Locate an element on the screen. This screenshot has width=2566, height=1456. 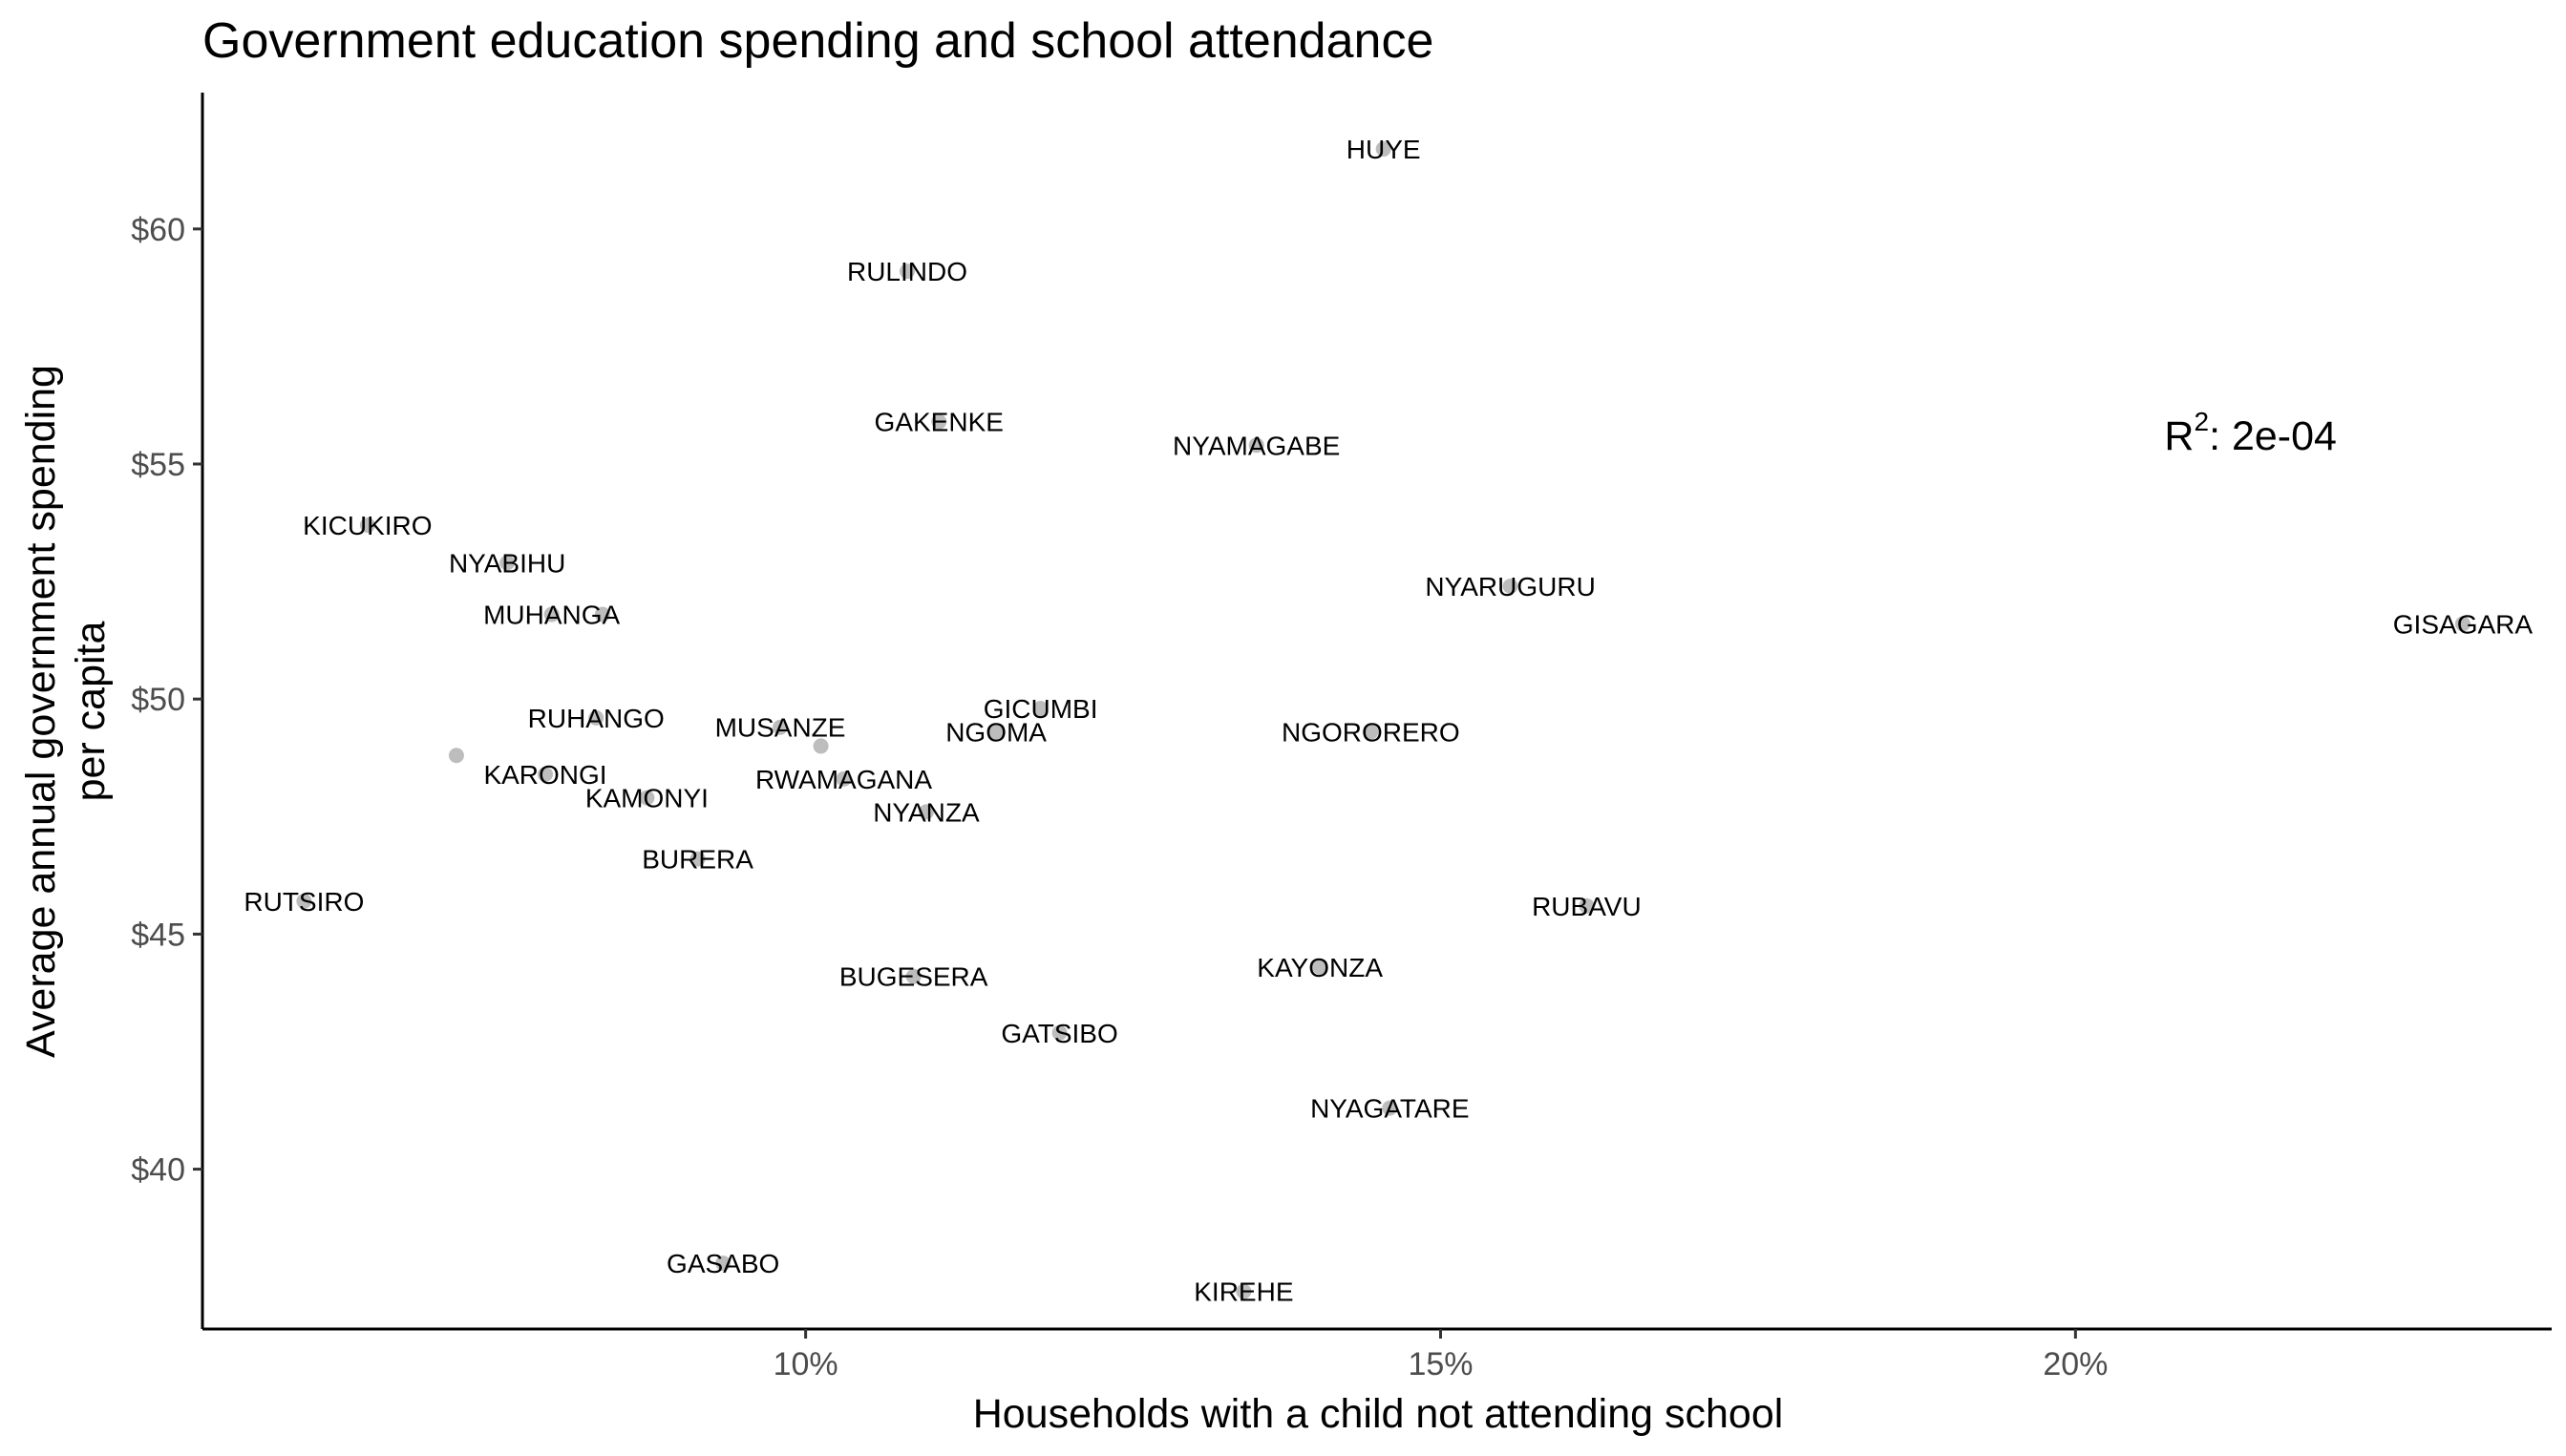
point-label: MUSANZE is located at coordinates (780, 728).